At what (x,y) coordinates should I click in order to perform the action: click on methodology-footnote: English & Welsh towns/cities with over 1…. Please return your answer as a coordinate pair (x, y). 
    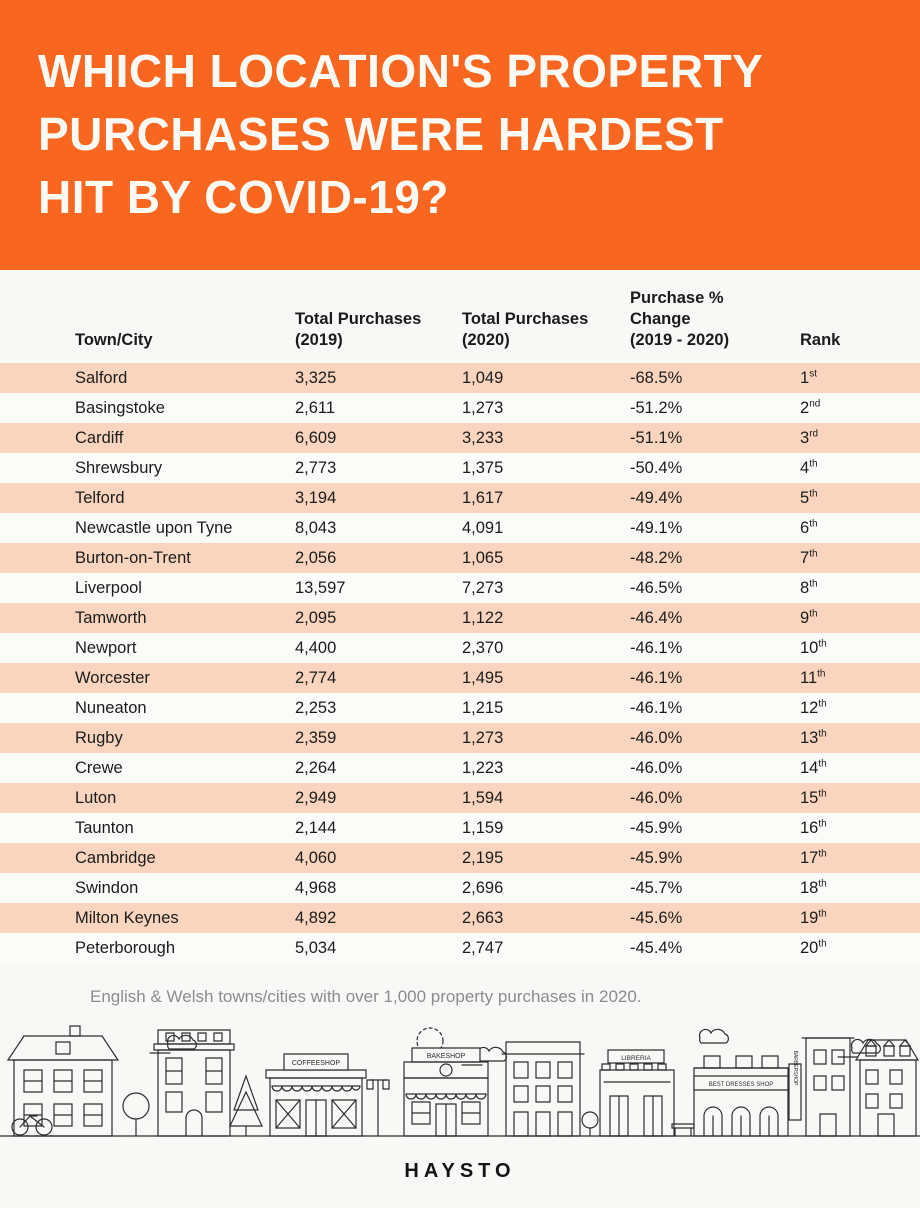
    Looking at the image, I should click on (366, 996).